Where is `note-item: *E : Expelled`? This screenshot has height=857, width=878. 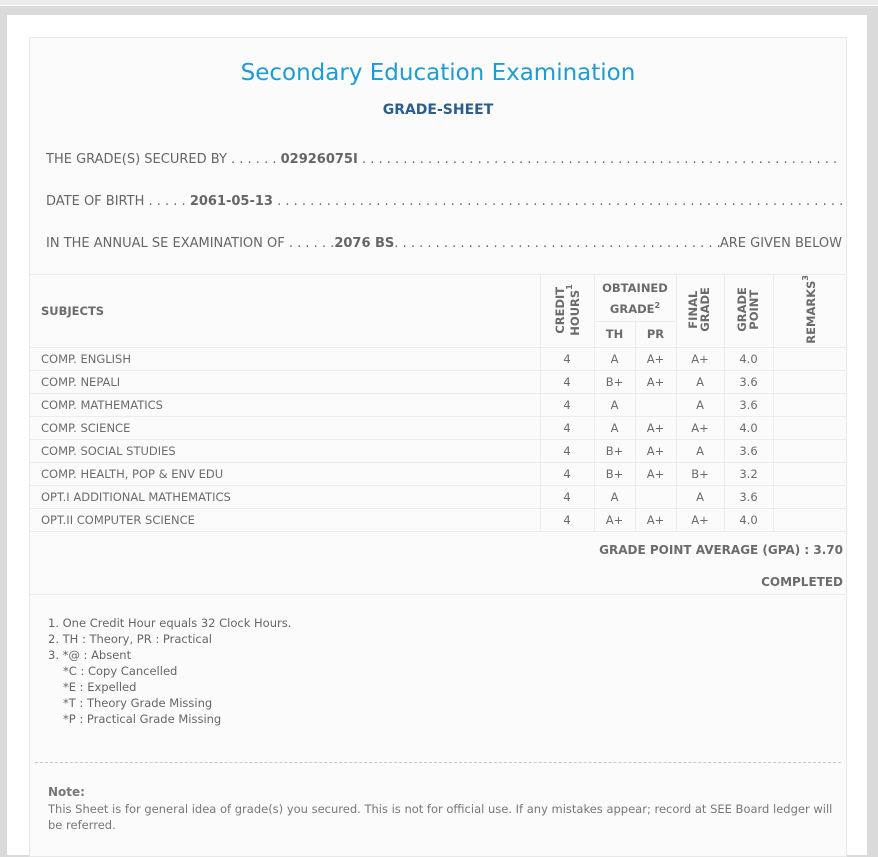
note-item: *E : Expelled is located at coordinates (100, 687).